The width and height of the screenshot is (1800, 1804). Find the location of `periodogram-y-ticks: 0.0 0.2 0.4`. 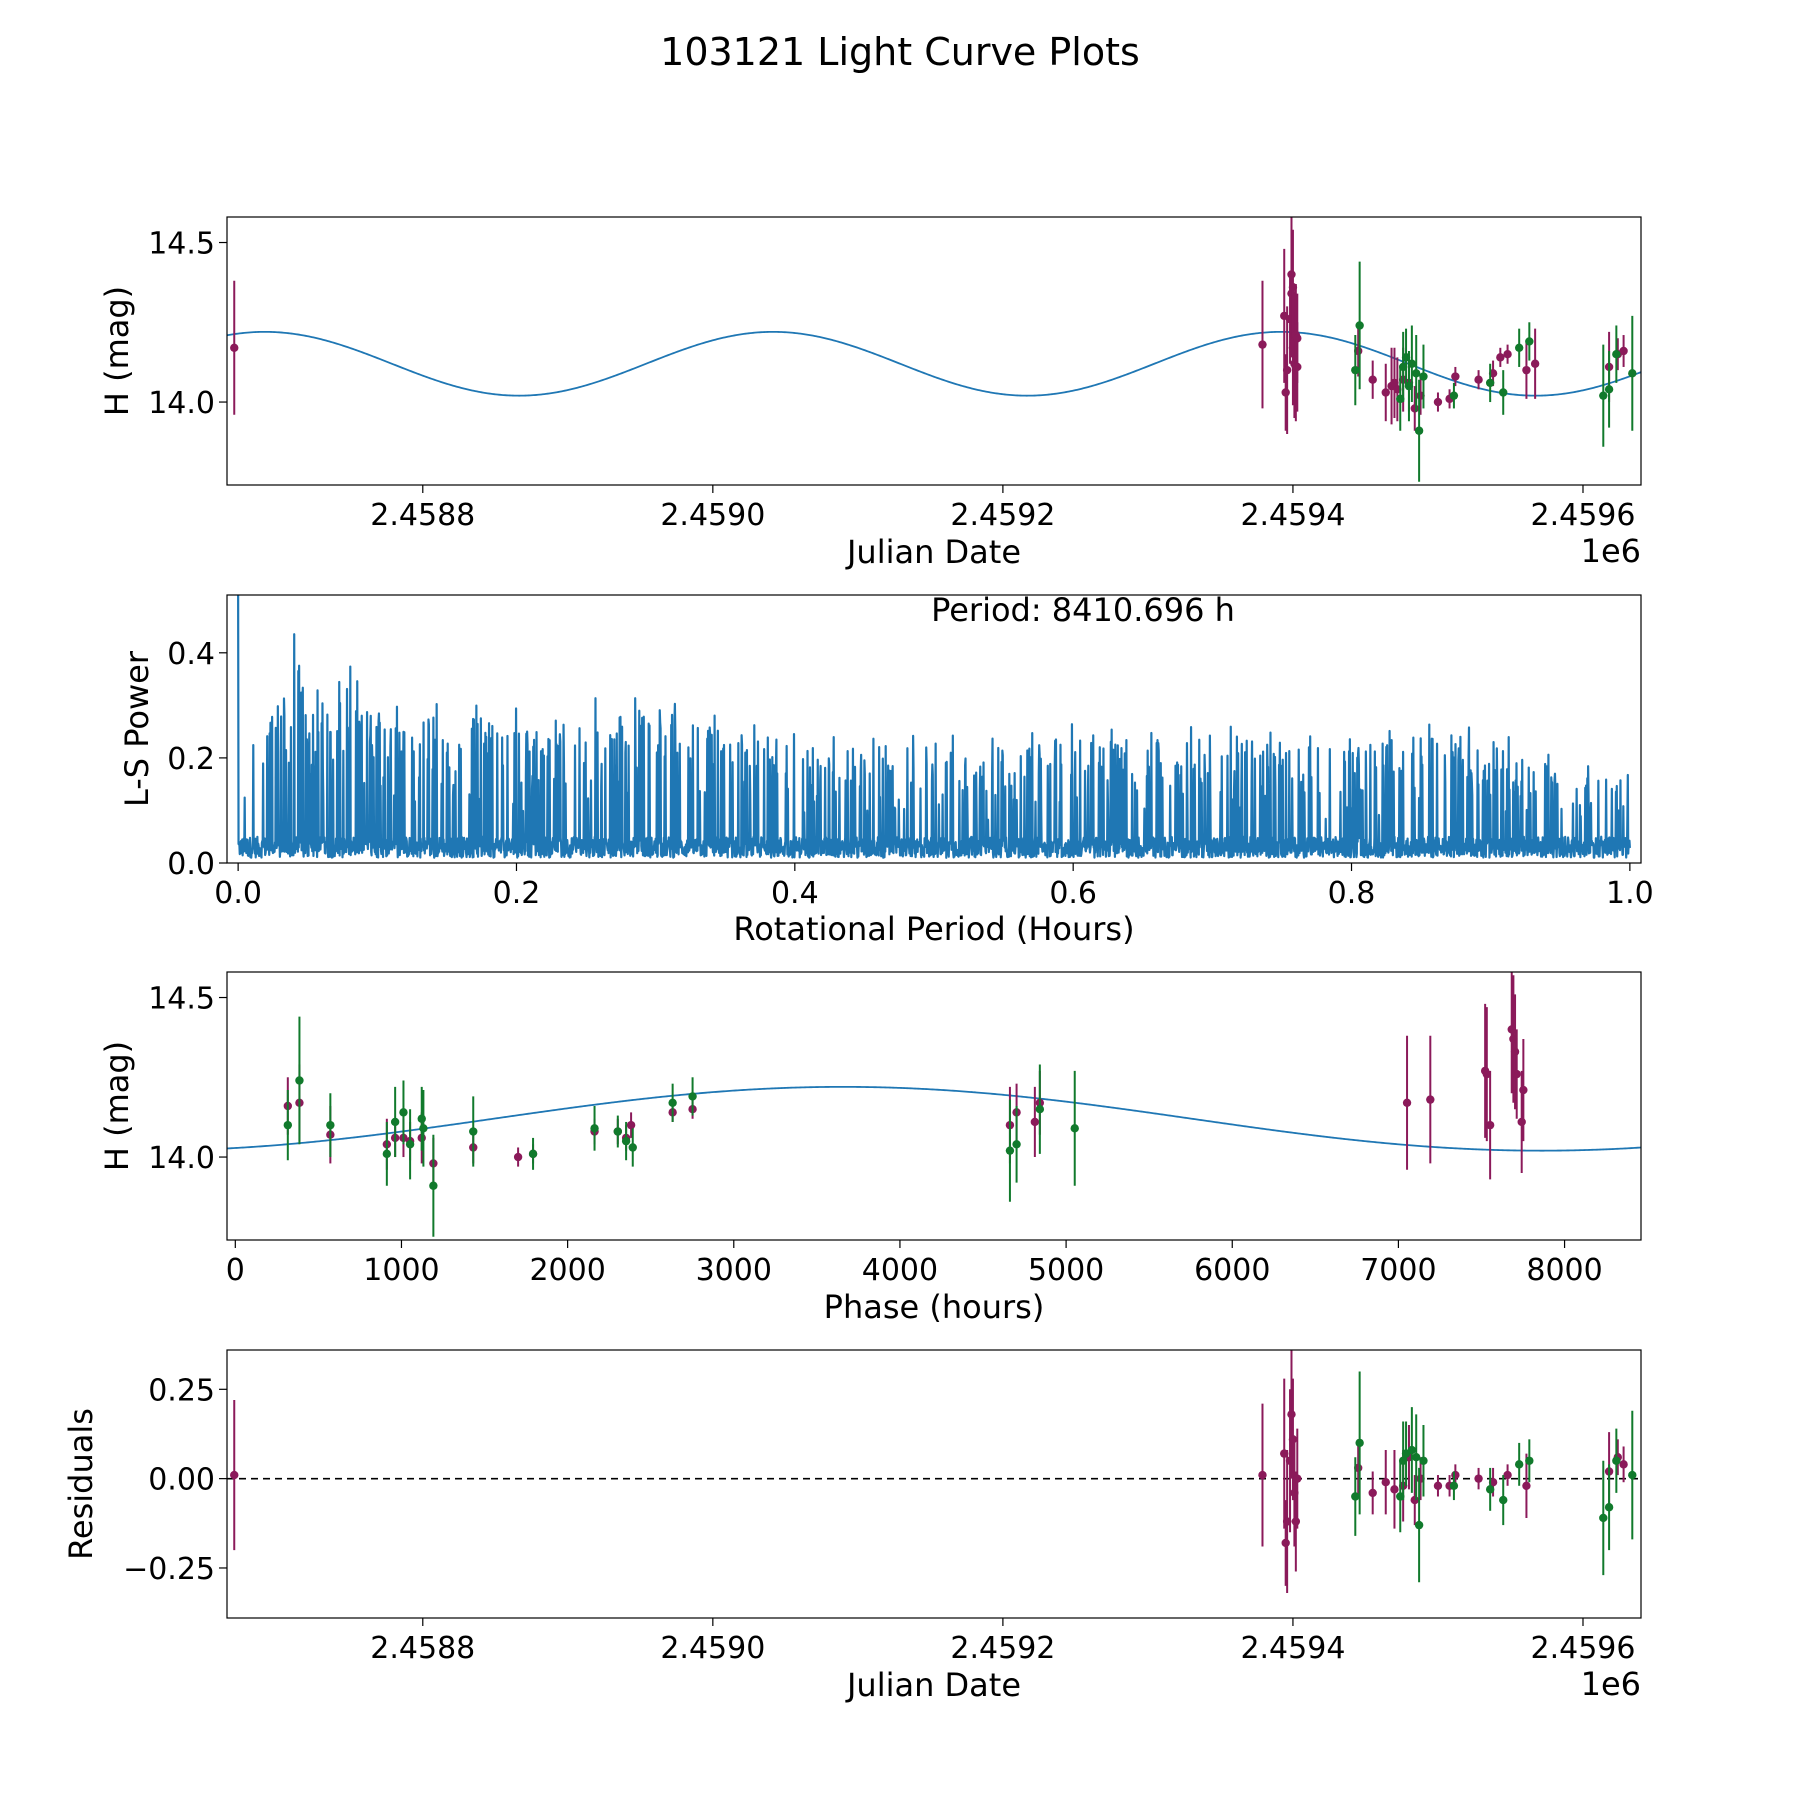

periodogram-y-ticks: 0.0 0.2 0.4 is located at coordinates (197, 759).